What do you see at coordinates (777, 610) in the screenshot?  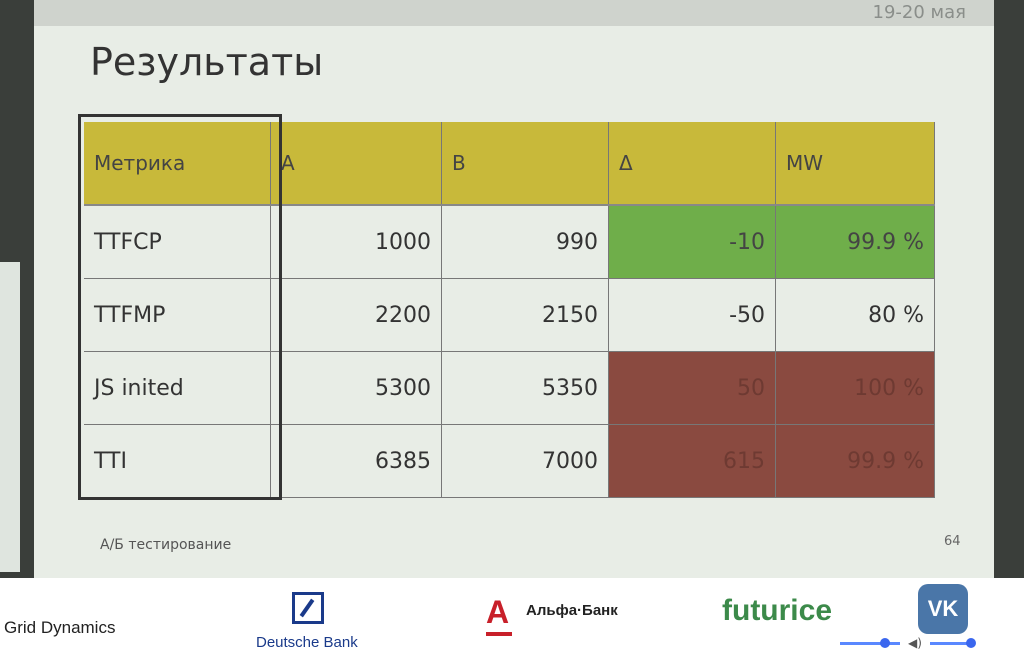 I see `futurice-logo-text: futurice` at bounding box center [777, 610].